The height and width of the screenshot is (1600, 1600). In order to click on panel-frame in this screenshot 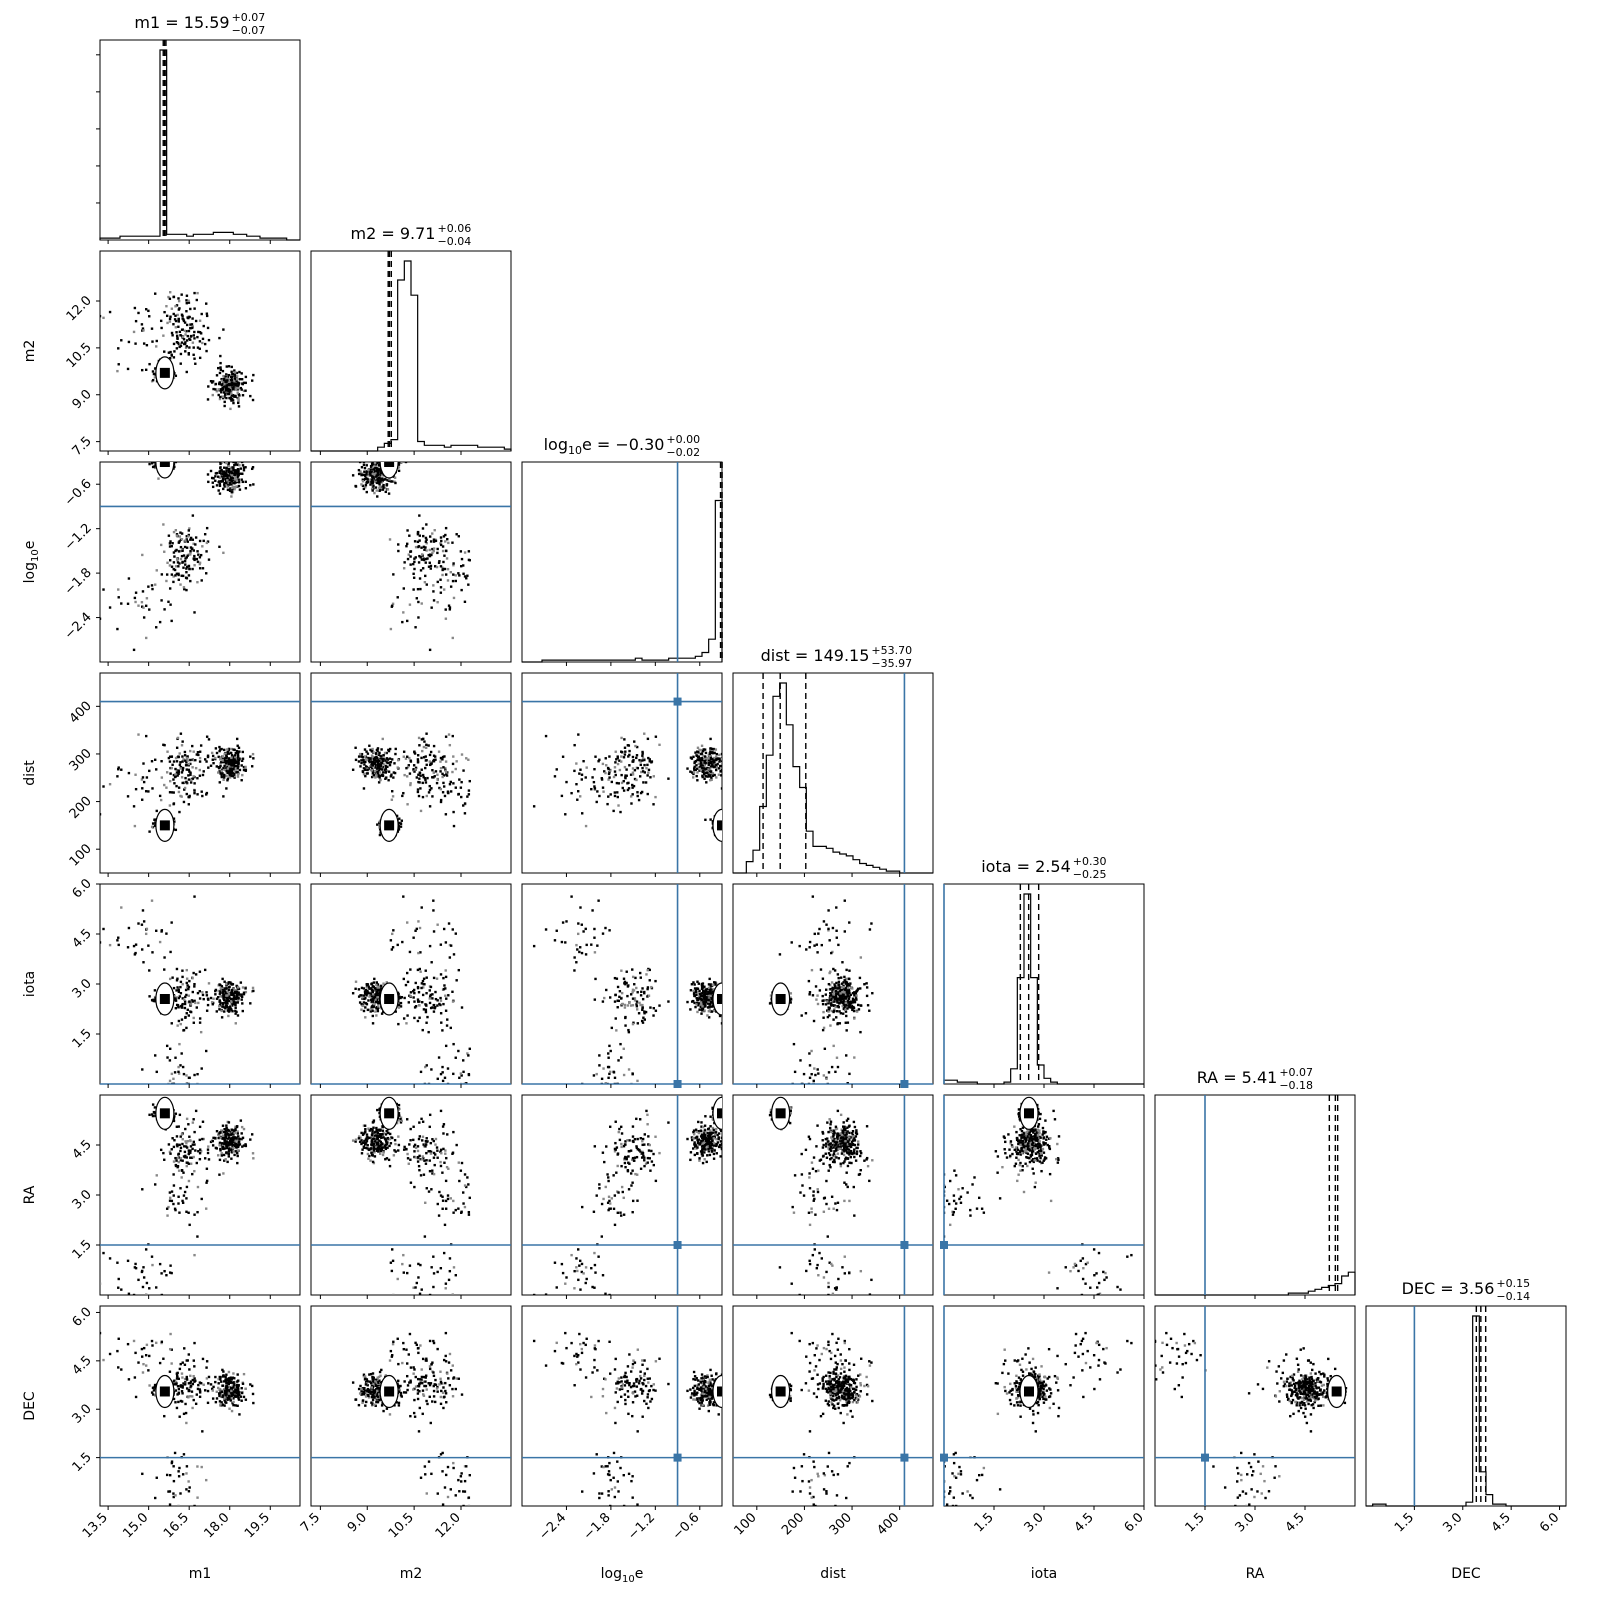, I will do `click(622, 562)`.